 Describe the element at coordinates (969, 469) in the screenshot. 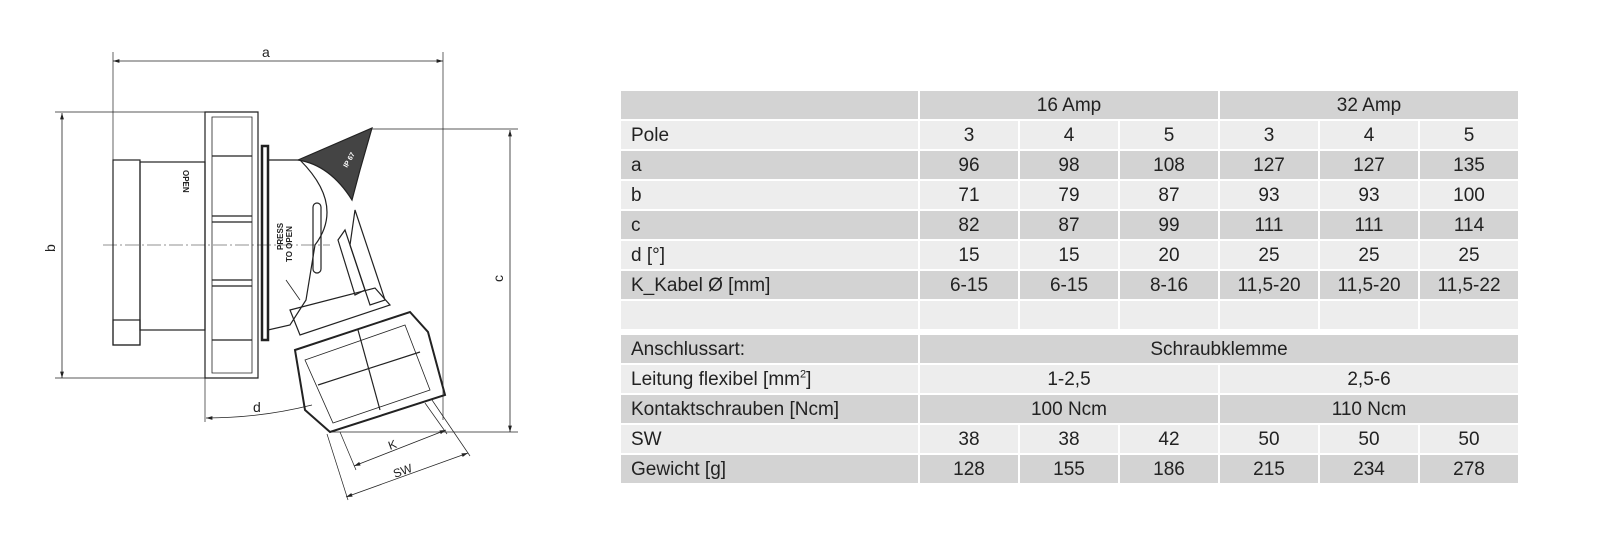

I see `cell: 128` at that location.